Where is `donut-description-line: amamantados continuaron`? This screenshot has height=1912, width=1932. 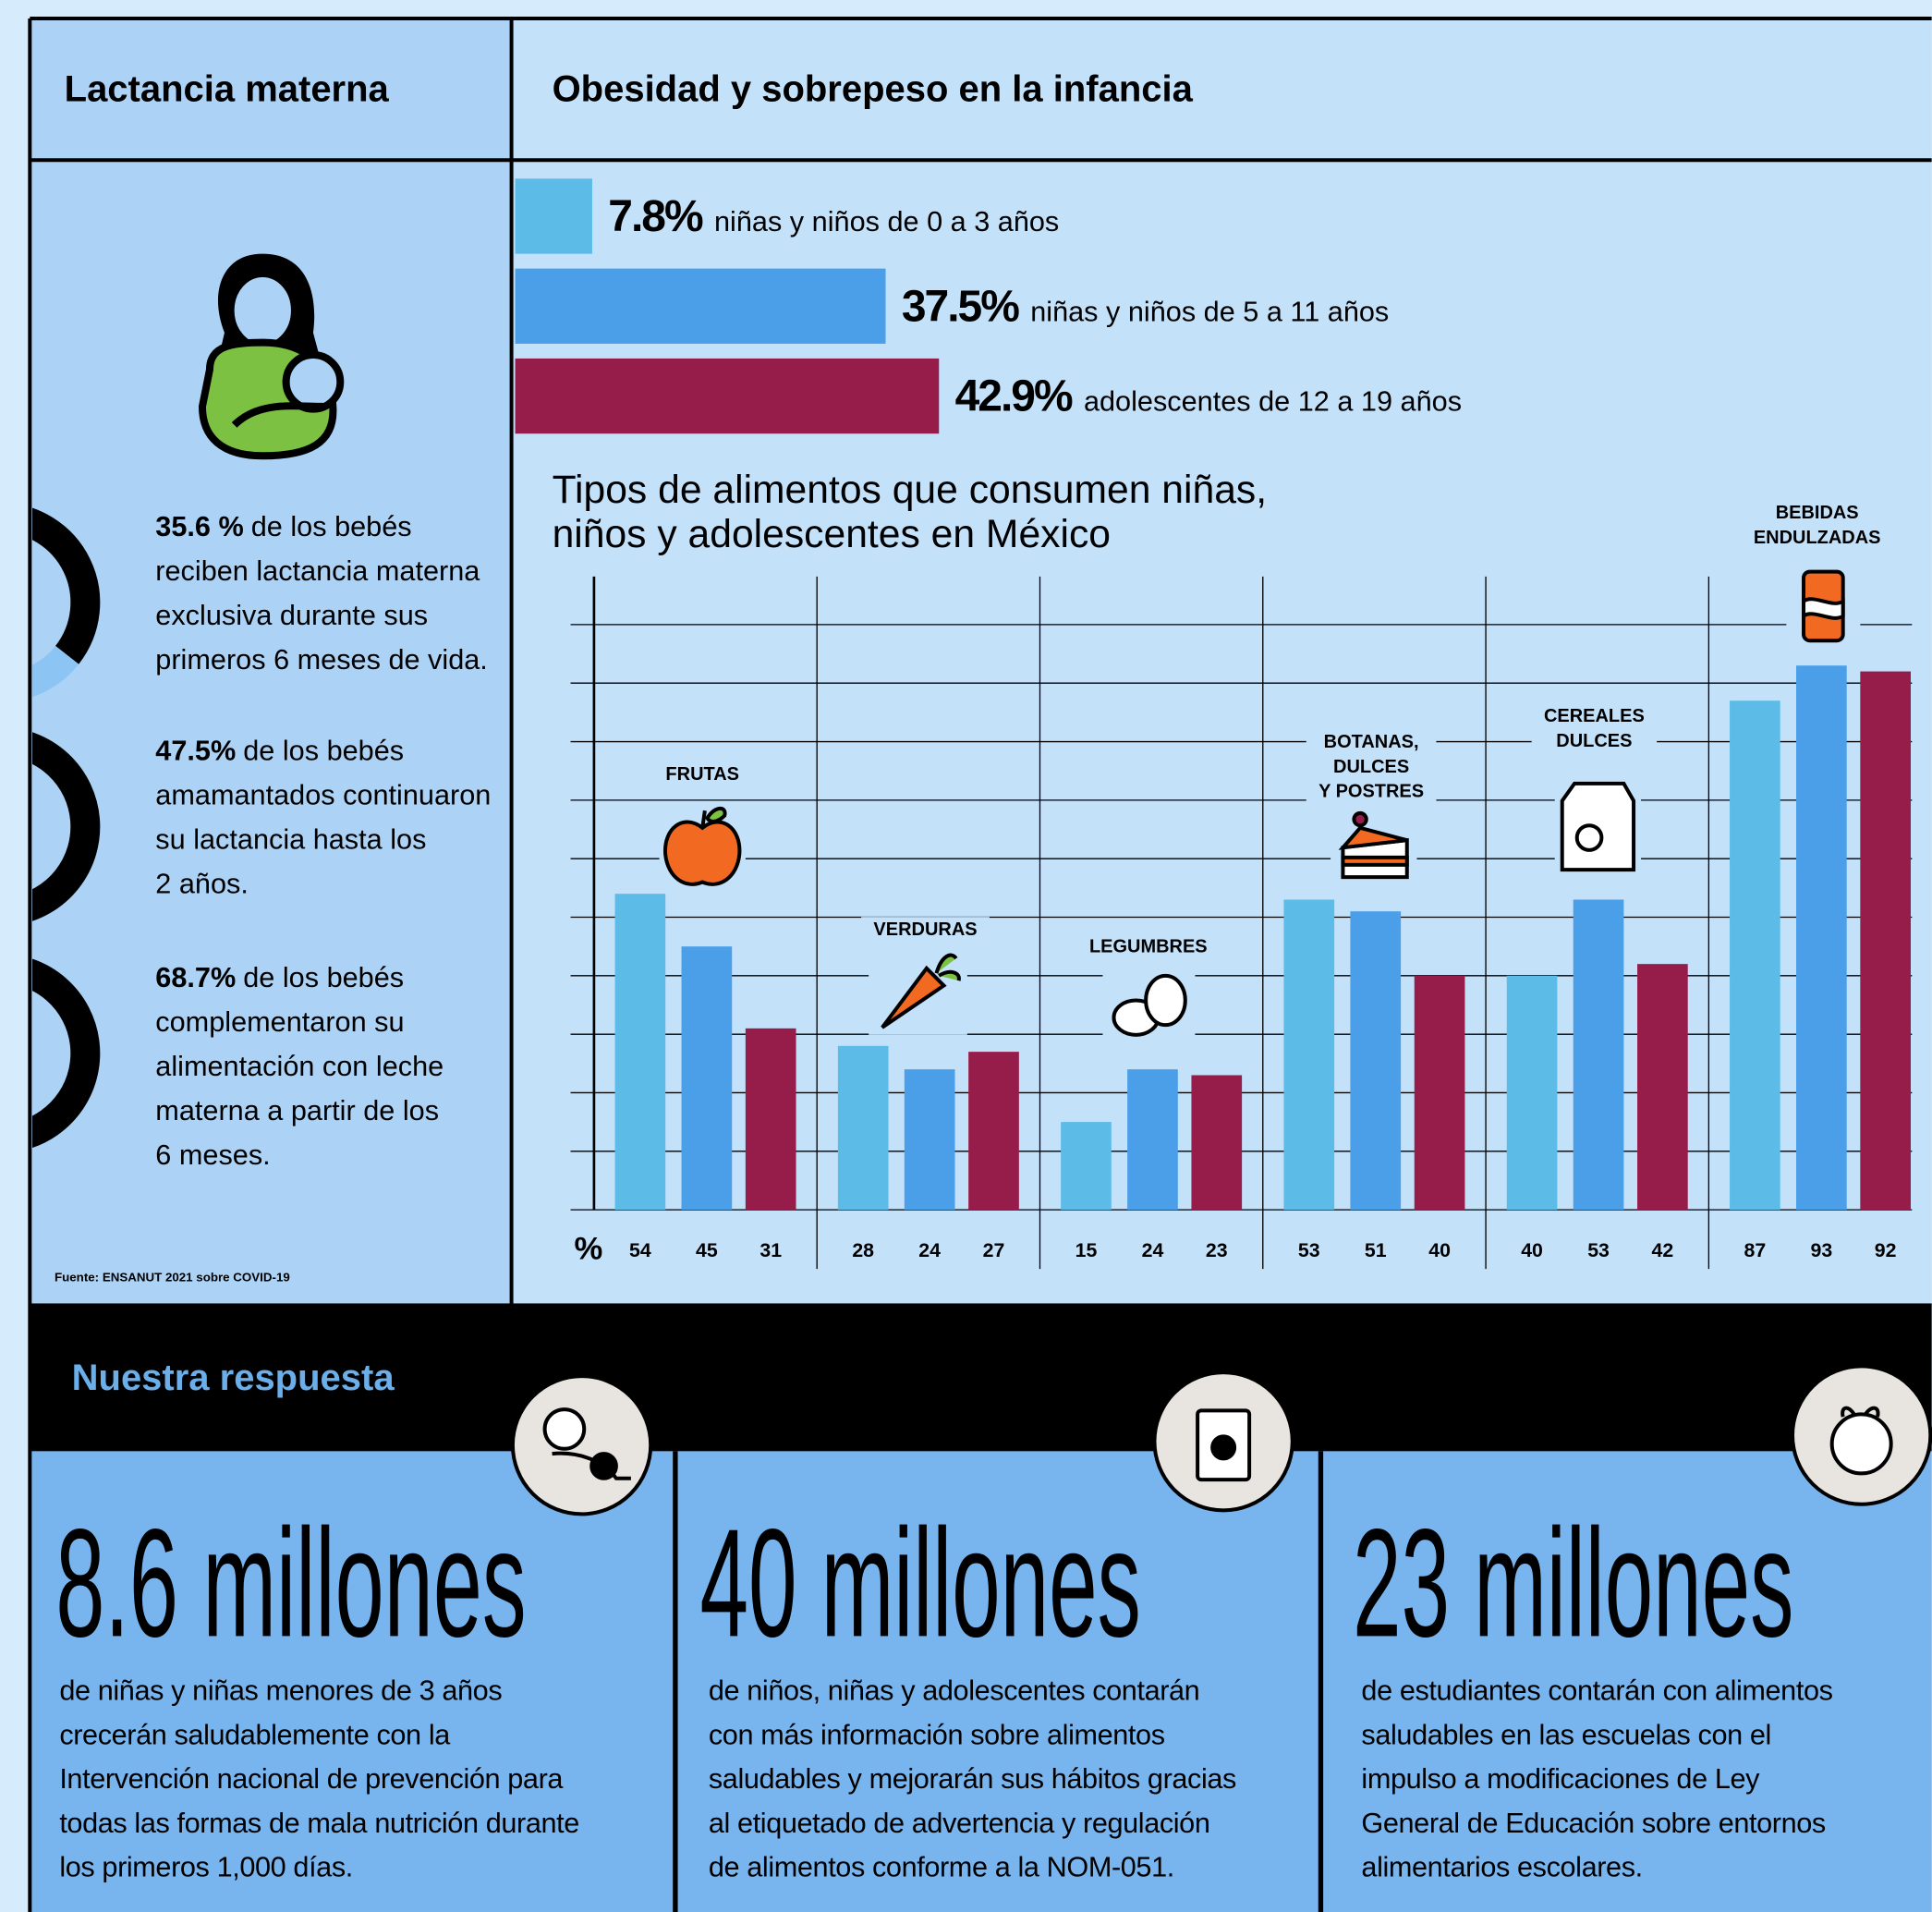
donut-description-line: amamantados continuaron is located at coordinates (323, 795).